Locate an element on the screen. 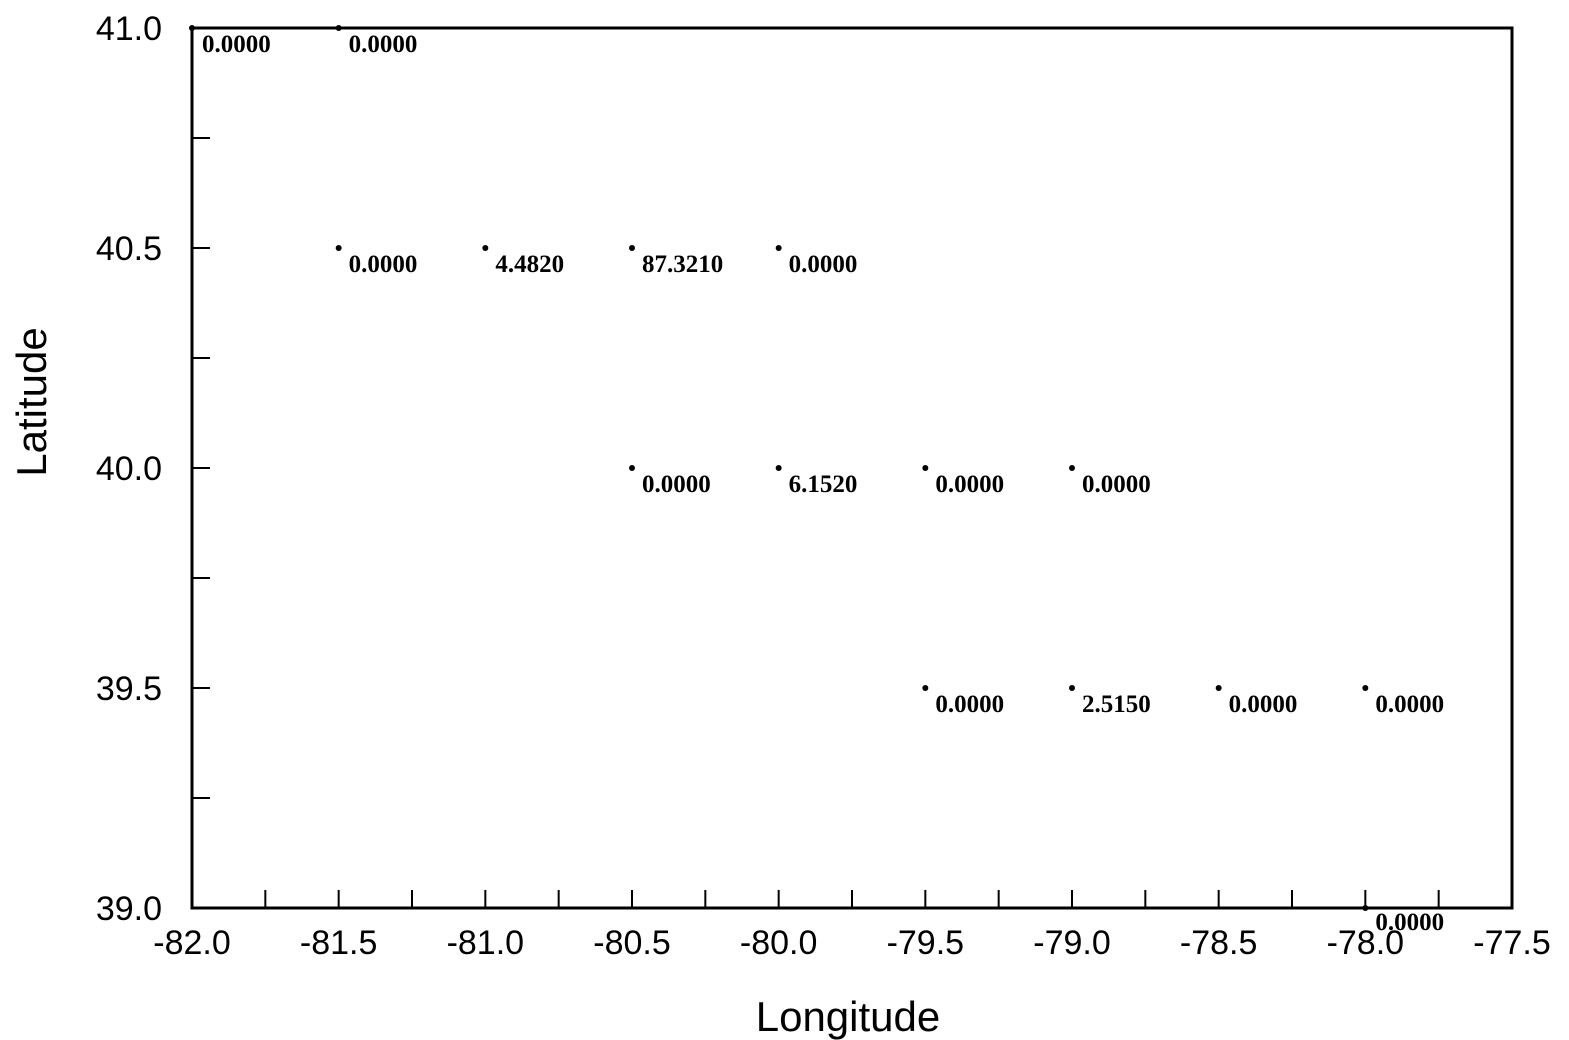  y-axis: 39.0 39.5 40.0 40.5 41.0 is located at coordinates (153, 469).